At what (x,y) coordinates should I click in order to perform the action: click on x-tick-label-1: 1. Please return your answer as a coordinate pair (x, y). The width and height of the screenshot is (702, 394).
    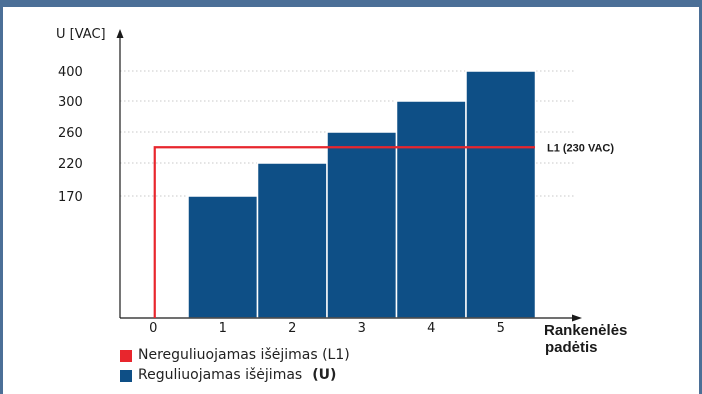
    Looking at the image, I should click on (223, 328).